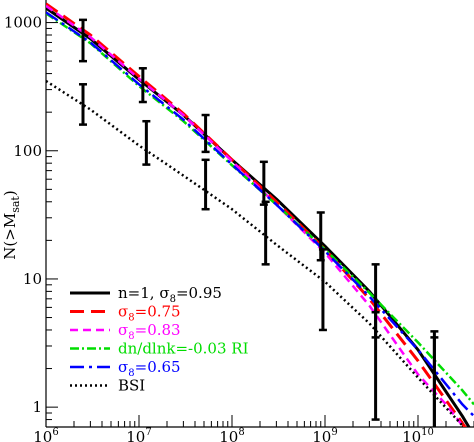 The image size is (474, 442). What do you see at coordinates (418, 434) in the screenshot?
I see `x-tick-label: 1010` at bounding box center [418, 434].